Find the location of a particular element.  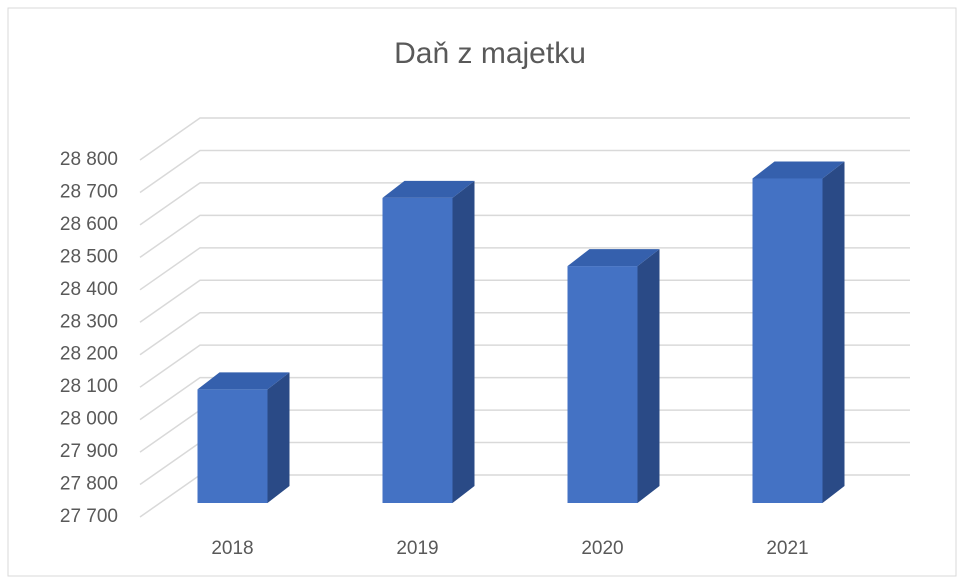

y-tick-label: 28 700 is located at coordinates (89, 191).